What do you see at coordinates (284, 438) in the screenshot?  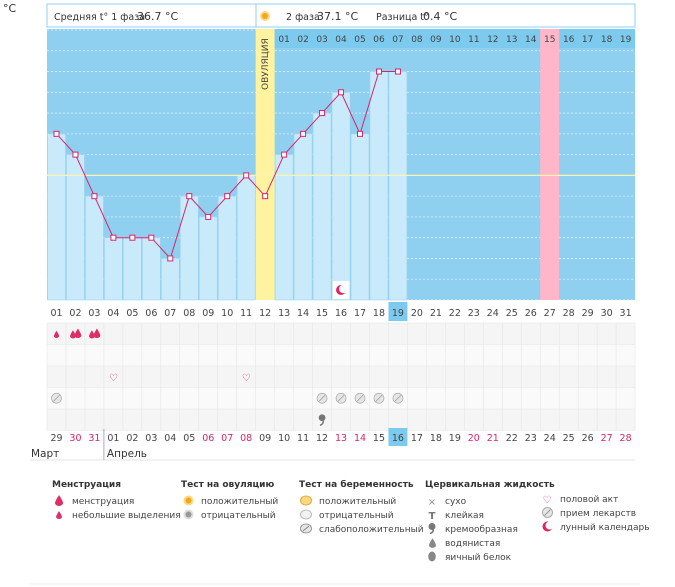 I see `calendar-date-label: 10` at bounding box center [284, 438].